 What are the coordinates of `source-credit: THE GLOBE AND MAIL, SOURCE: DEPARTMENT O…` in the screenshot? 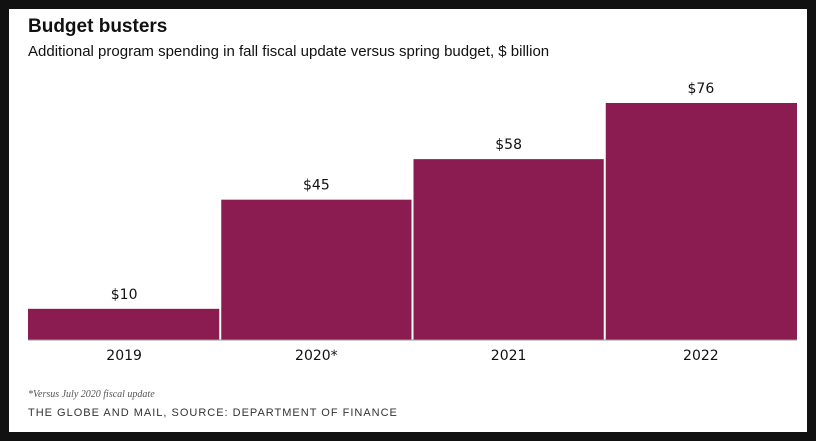 It's located at (213, 413).